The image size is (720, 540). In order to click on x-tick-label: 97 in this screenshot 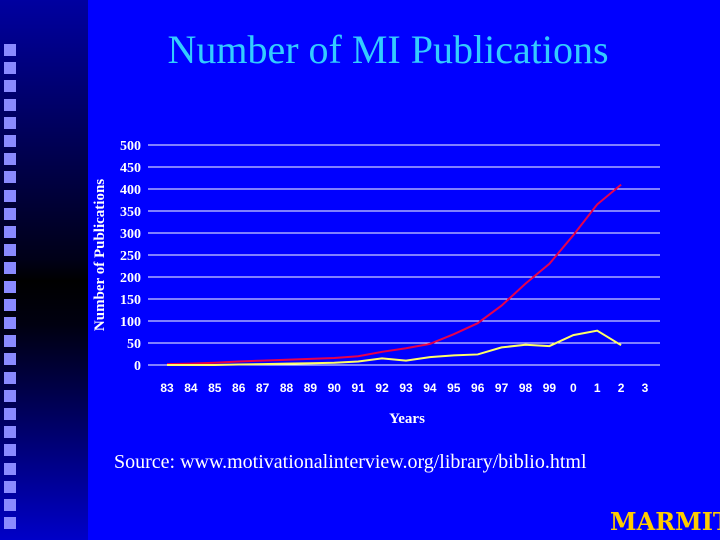, I will do `click(502, 388)`.